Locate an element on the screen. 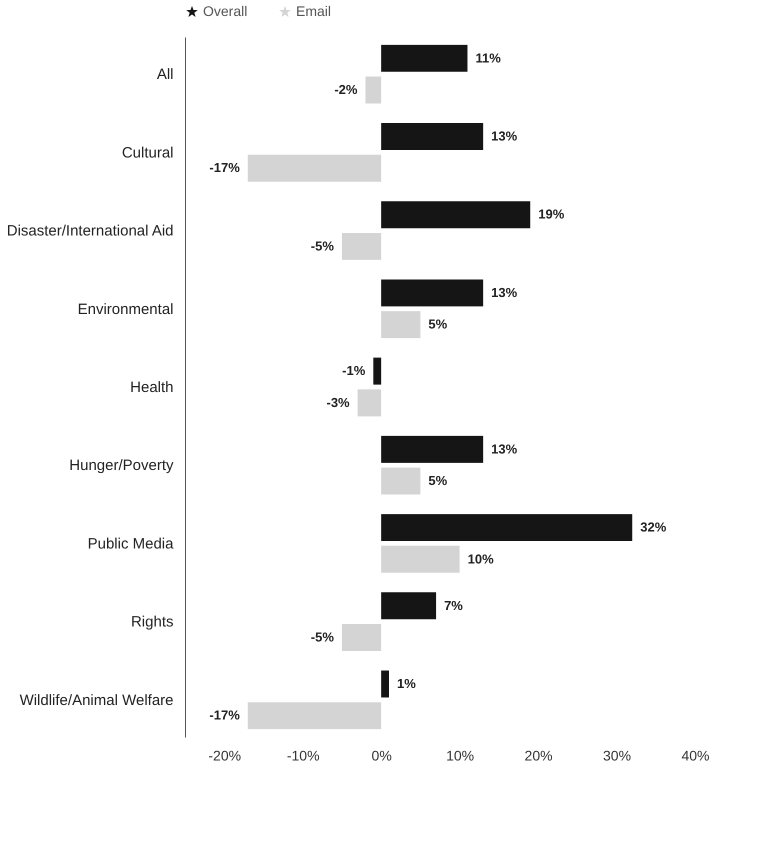  data-label: 11% is located at coordinates (488, 58).